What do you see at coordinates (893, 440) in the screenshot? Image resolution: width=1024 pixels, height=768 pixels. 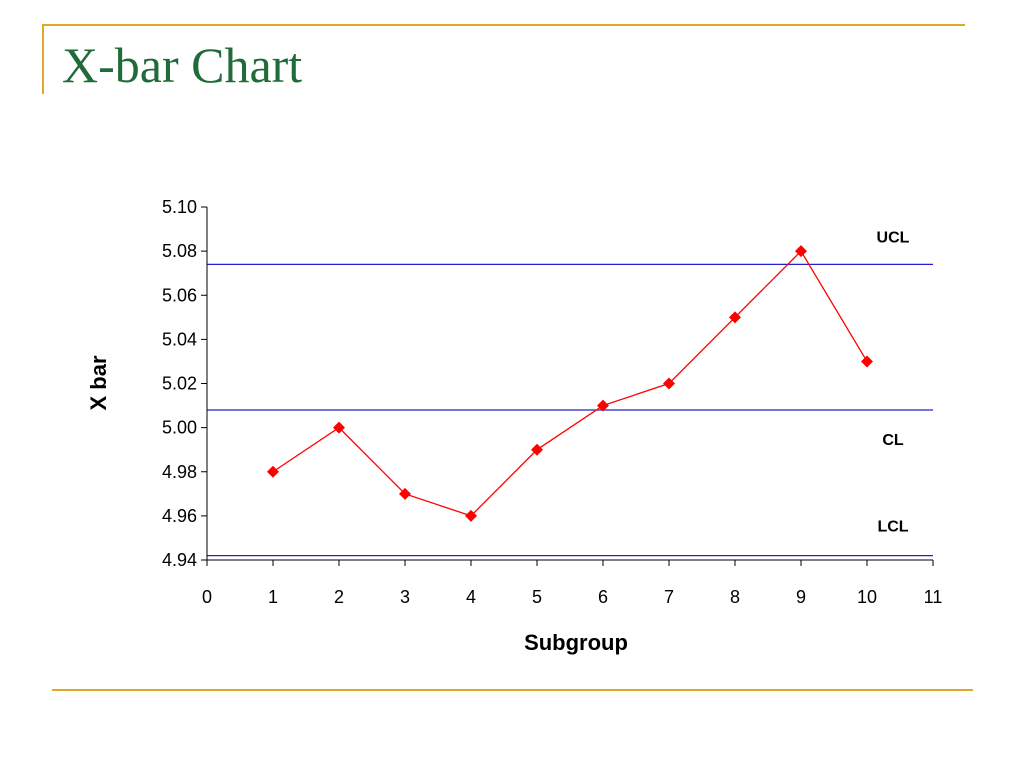 I see `control-limit-label-cl: CL` at bounding box center [893, 440].